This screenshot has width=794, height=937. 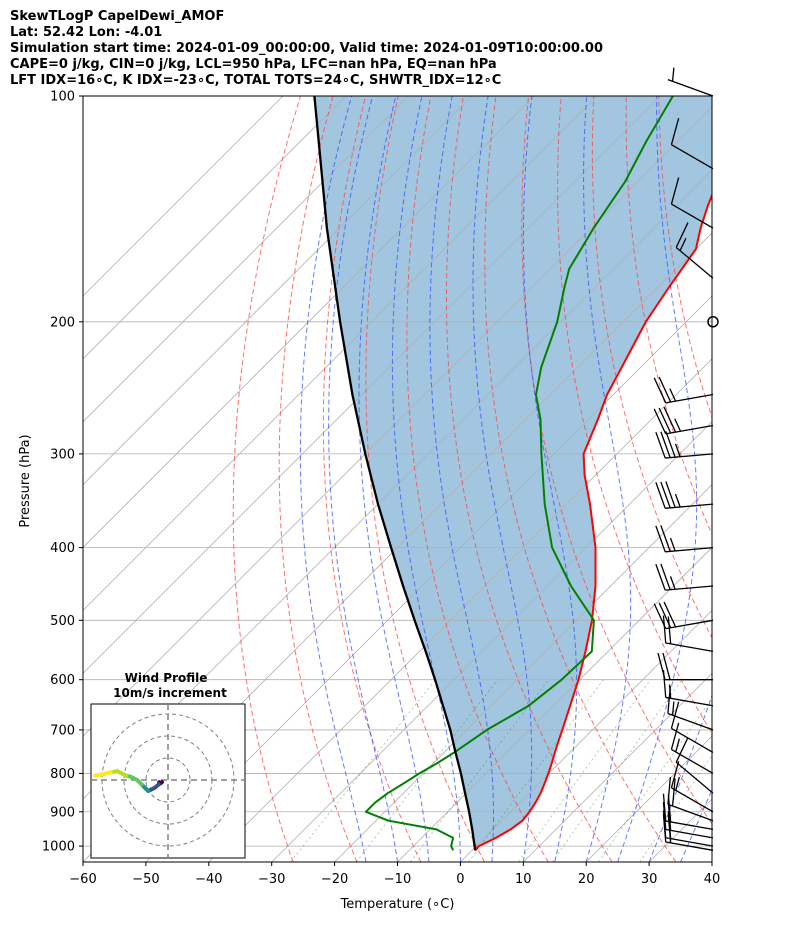 I want to click on x-tick-label: −60, so click(x=82, y=879).